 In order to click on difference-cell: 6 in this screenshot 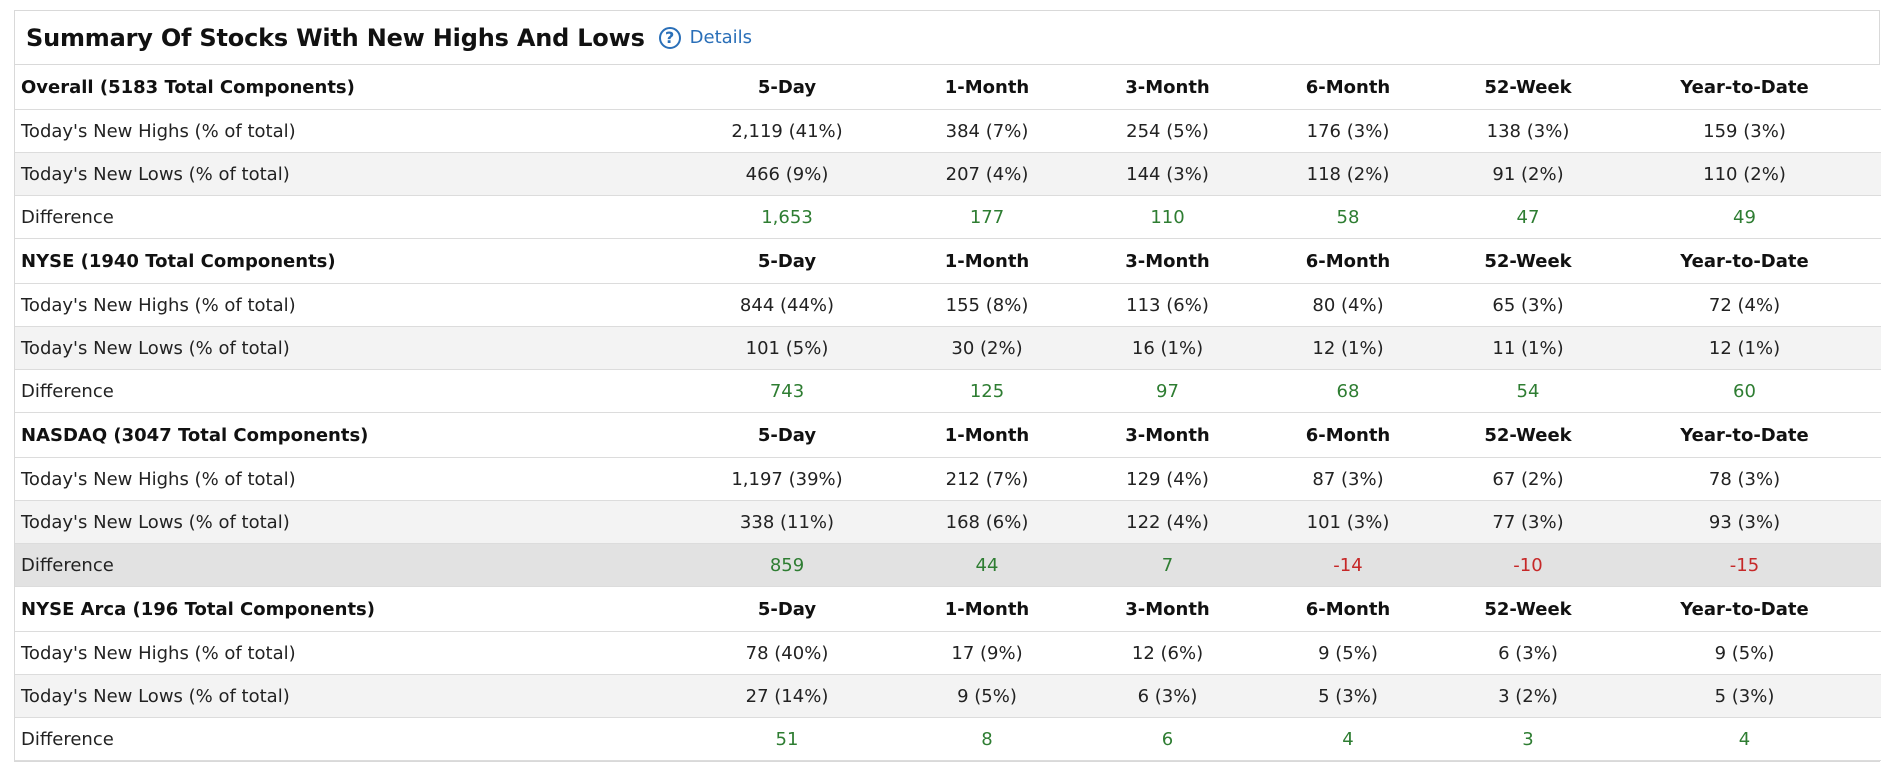, I will do `click(1167, 739)`.